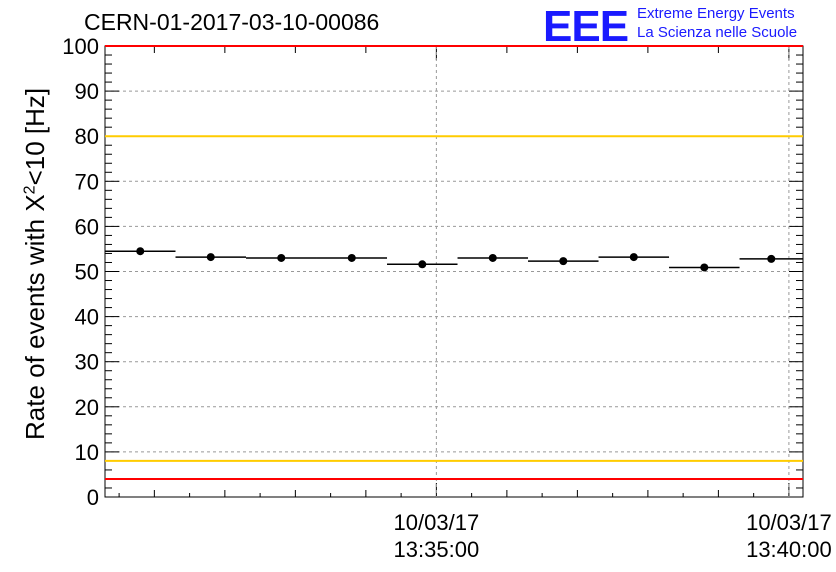  I want to click on y-tick-label: 30, so click(87, 362).